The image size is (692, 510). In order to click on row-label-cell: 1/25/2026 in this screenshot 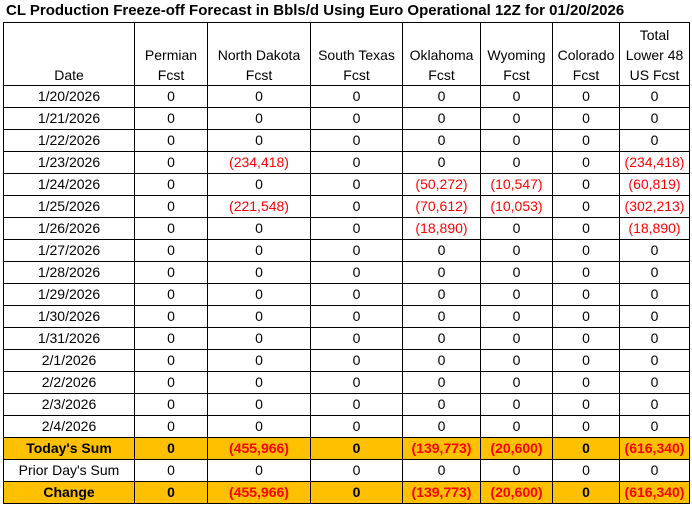, I will do `click(69, 206)`.